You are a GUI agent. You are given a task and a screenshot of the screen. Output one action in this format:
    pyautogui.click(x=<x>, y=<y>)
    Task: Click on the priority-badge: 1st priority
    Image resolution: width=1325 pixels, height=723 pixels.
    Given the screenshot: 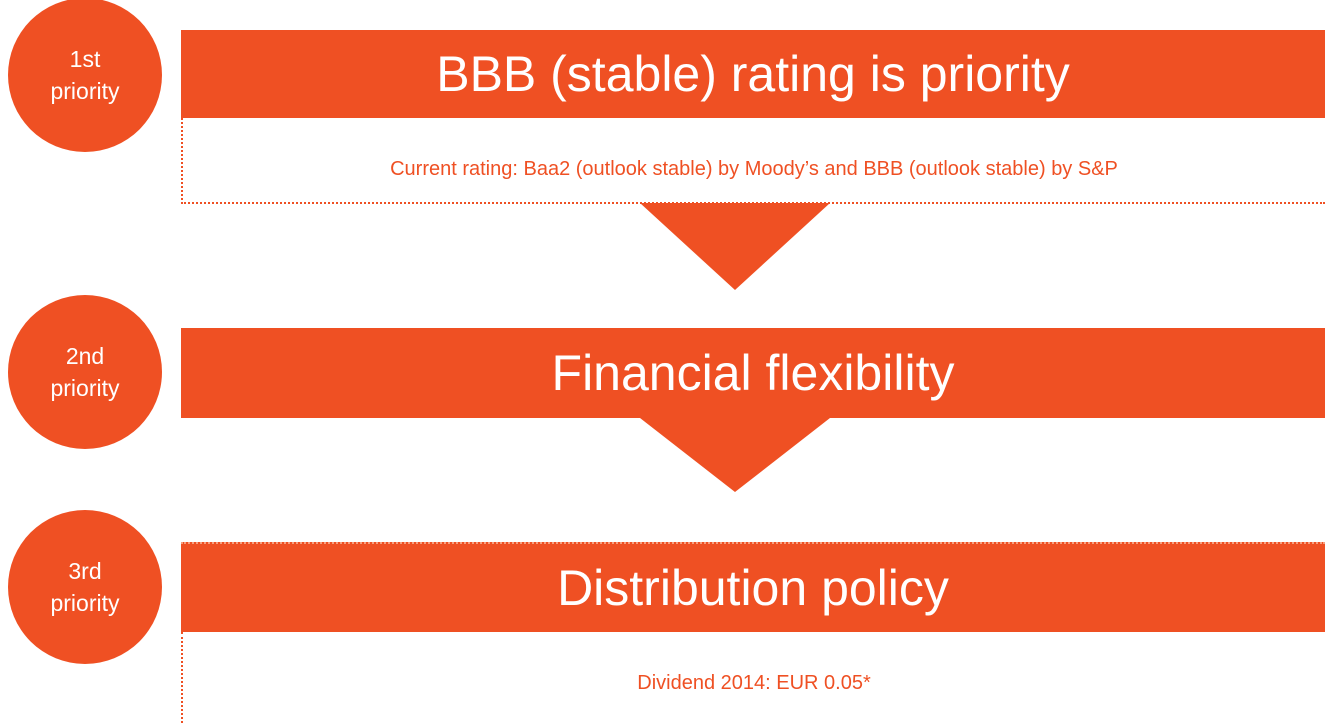 What is the action you would take?
    pyautogui.click(x=85, y=76)
    